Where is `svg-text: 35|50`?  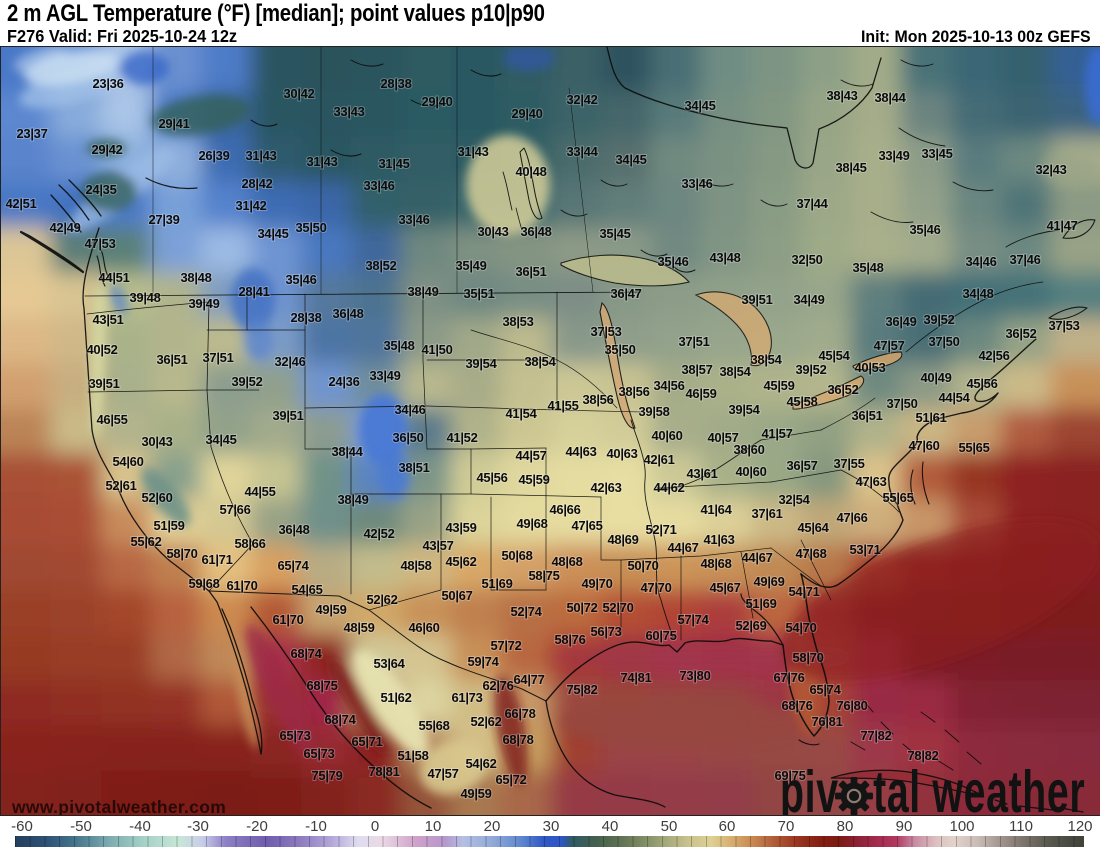 svg-text: 35|50 is located at coordinates (310, 227).